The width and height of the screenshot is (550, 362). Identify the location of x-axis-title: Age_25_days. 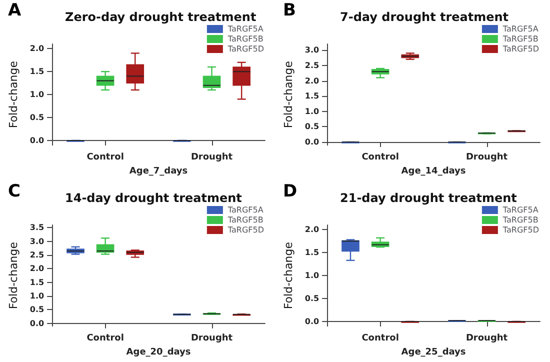
(433, 353).